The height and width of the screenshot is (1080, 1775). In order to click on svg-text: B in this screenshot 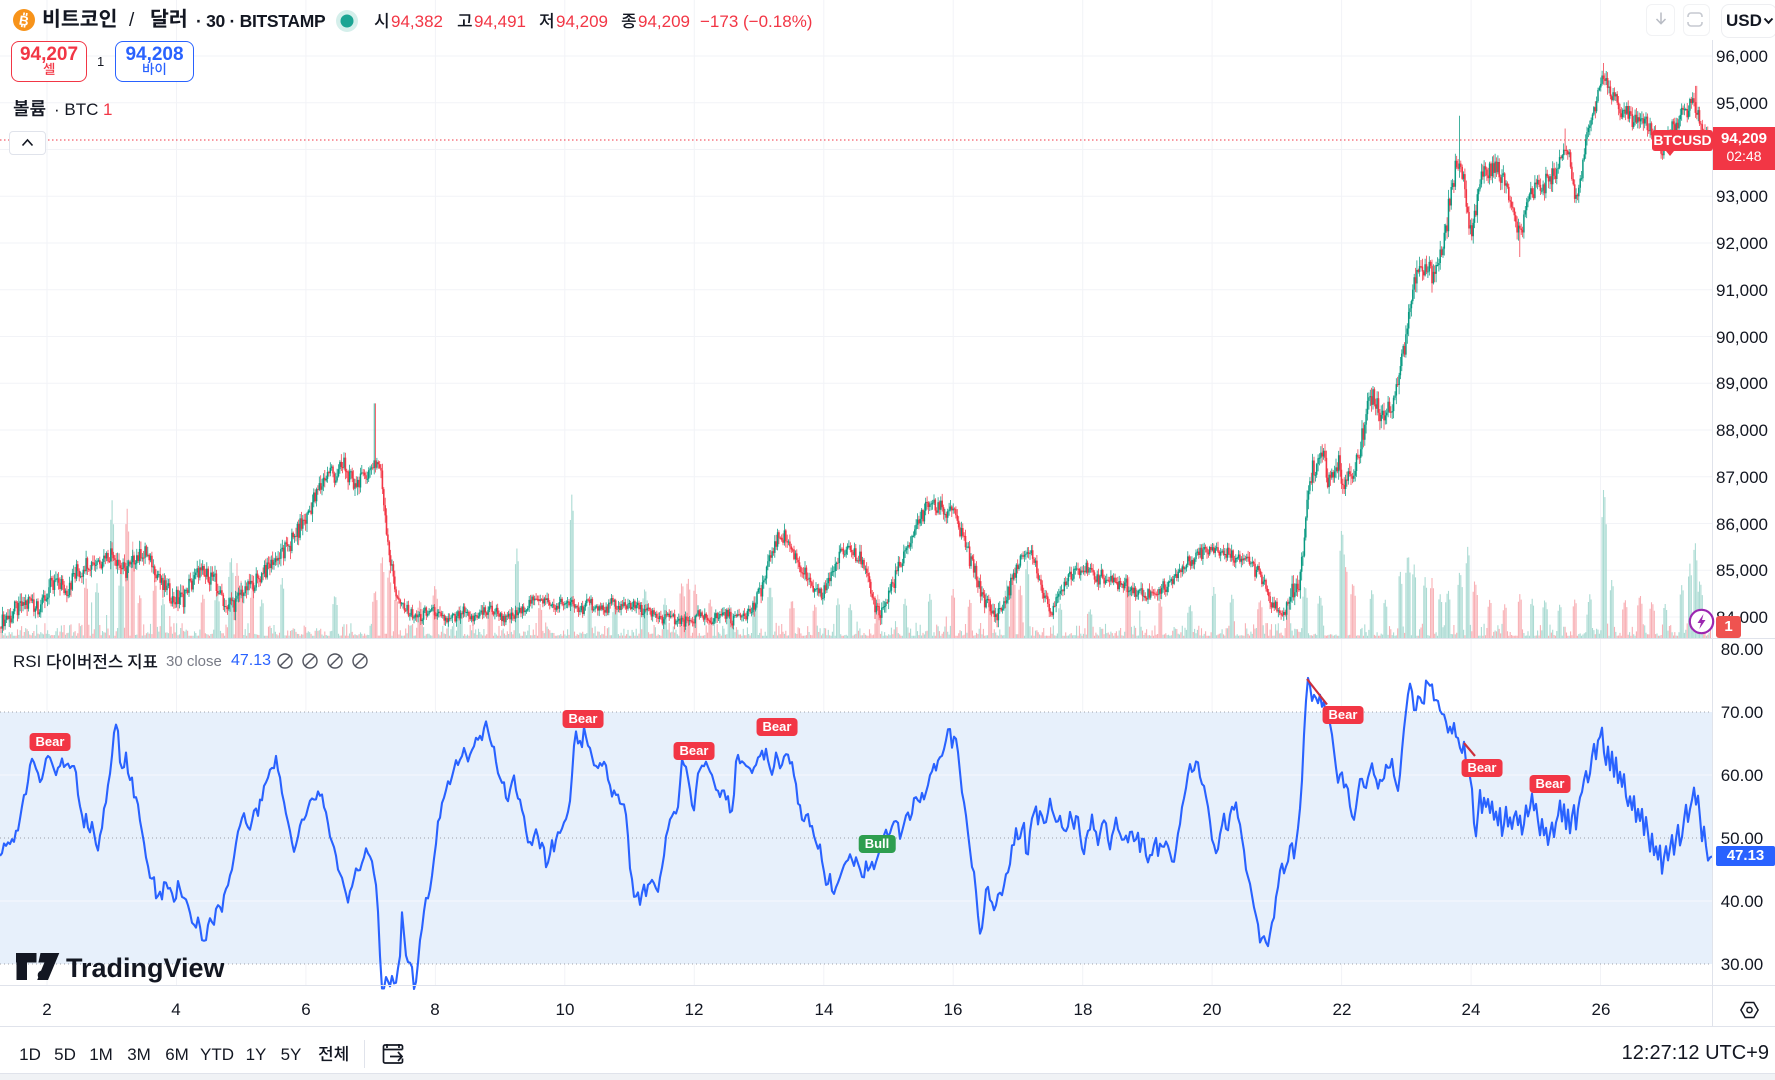, I will do `click(24, 21)`.